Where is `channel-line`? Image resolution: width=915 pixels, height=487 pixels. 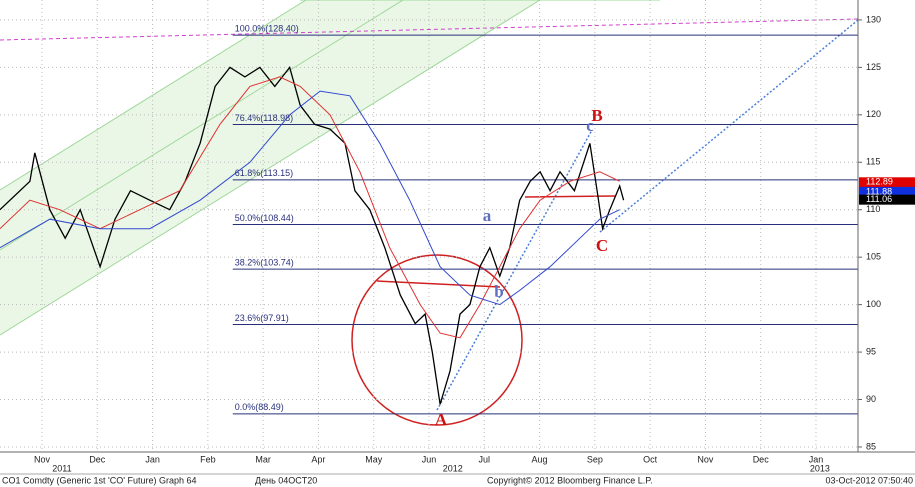
channel-line is located at coordinates (153, 95).